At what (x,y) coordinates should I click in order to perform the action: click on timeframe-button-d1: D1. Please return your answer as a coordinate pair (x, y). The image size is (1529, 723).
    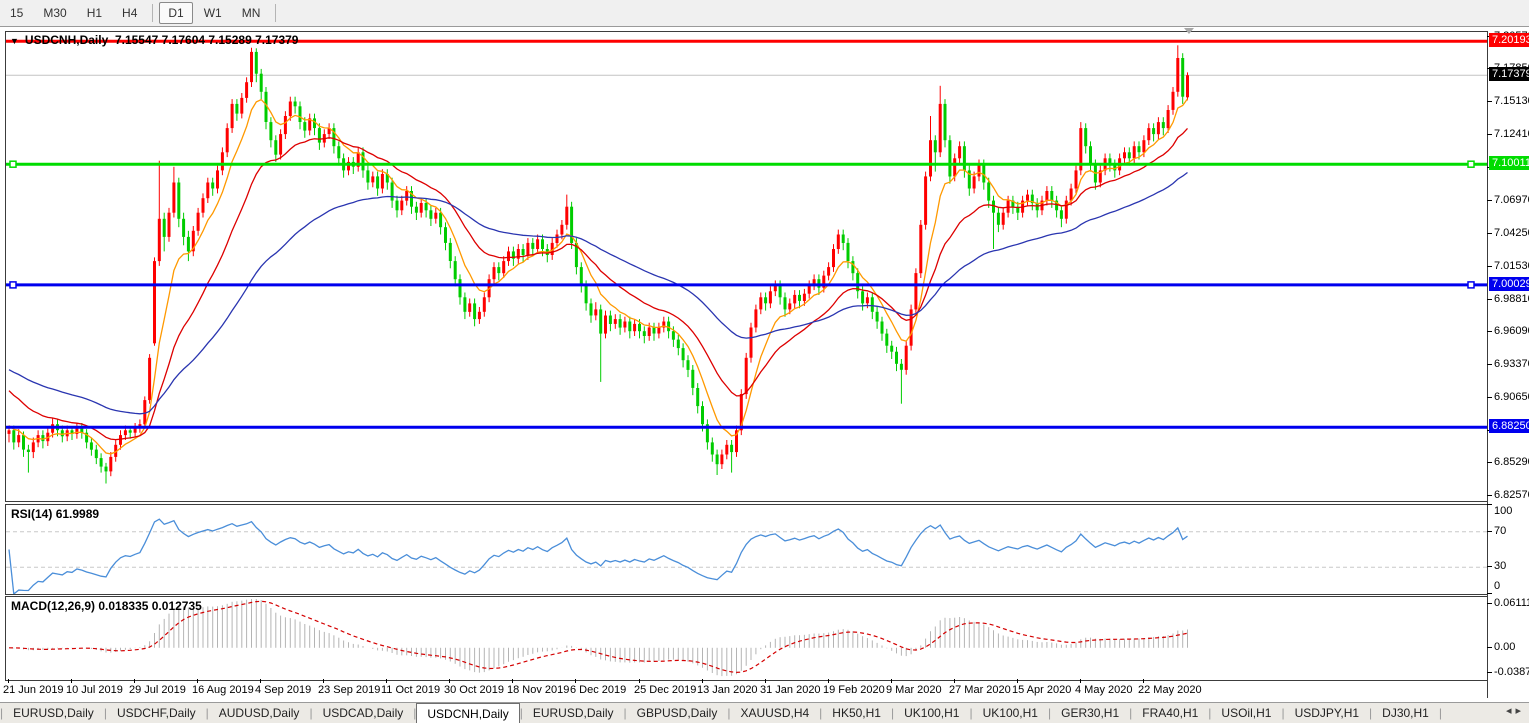
    Looking at the image, I should click on (176, 13).